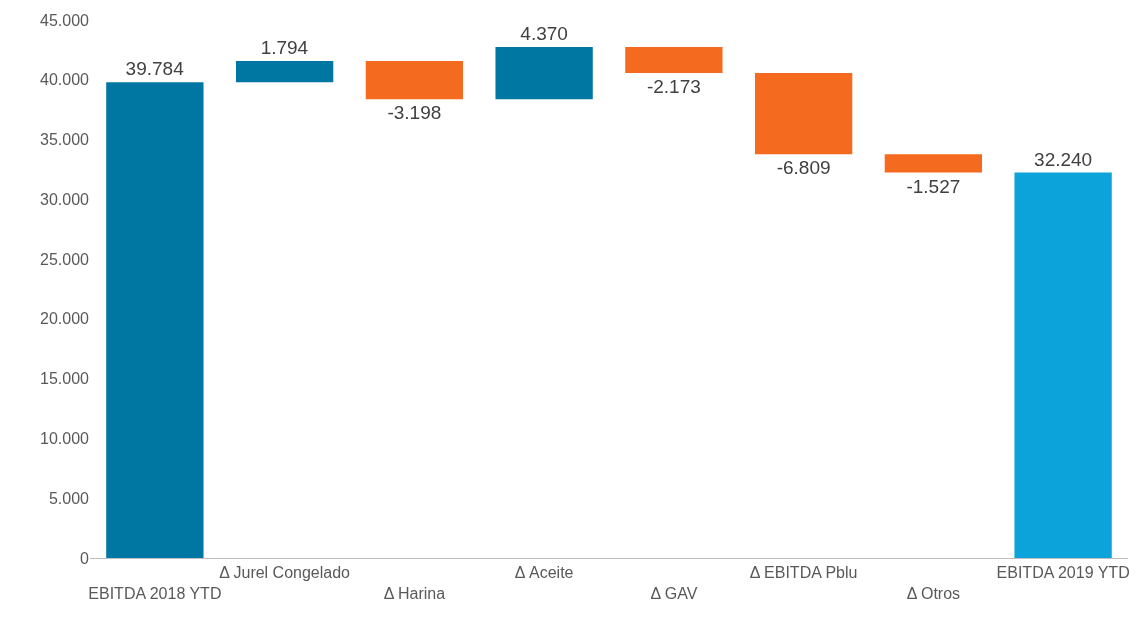  What do you see at coordinates (69, 498) in the screenshot?
I see `y-tick-label: 5.000` at bounding box center [69, 498].